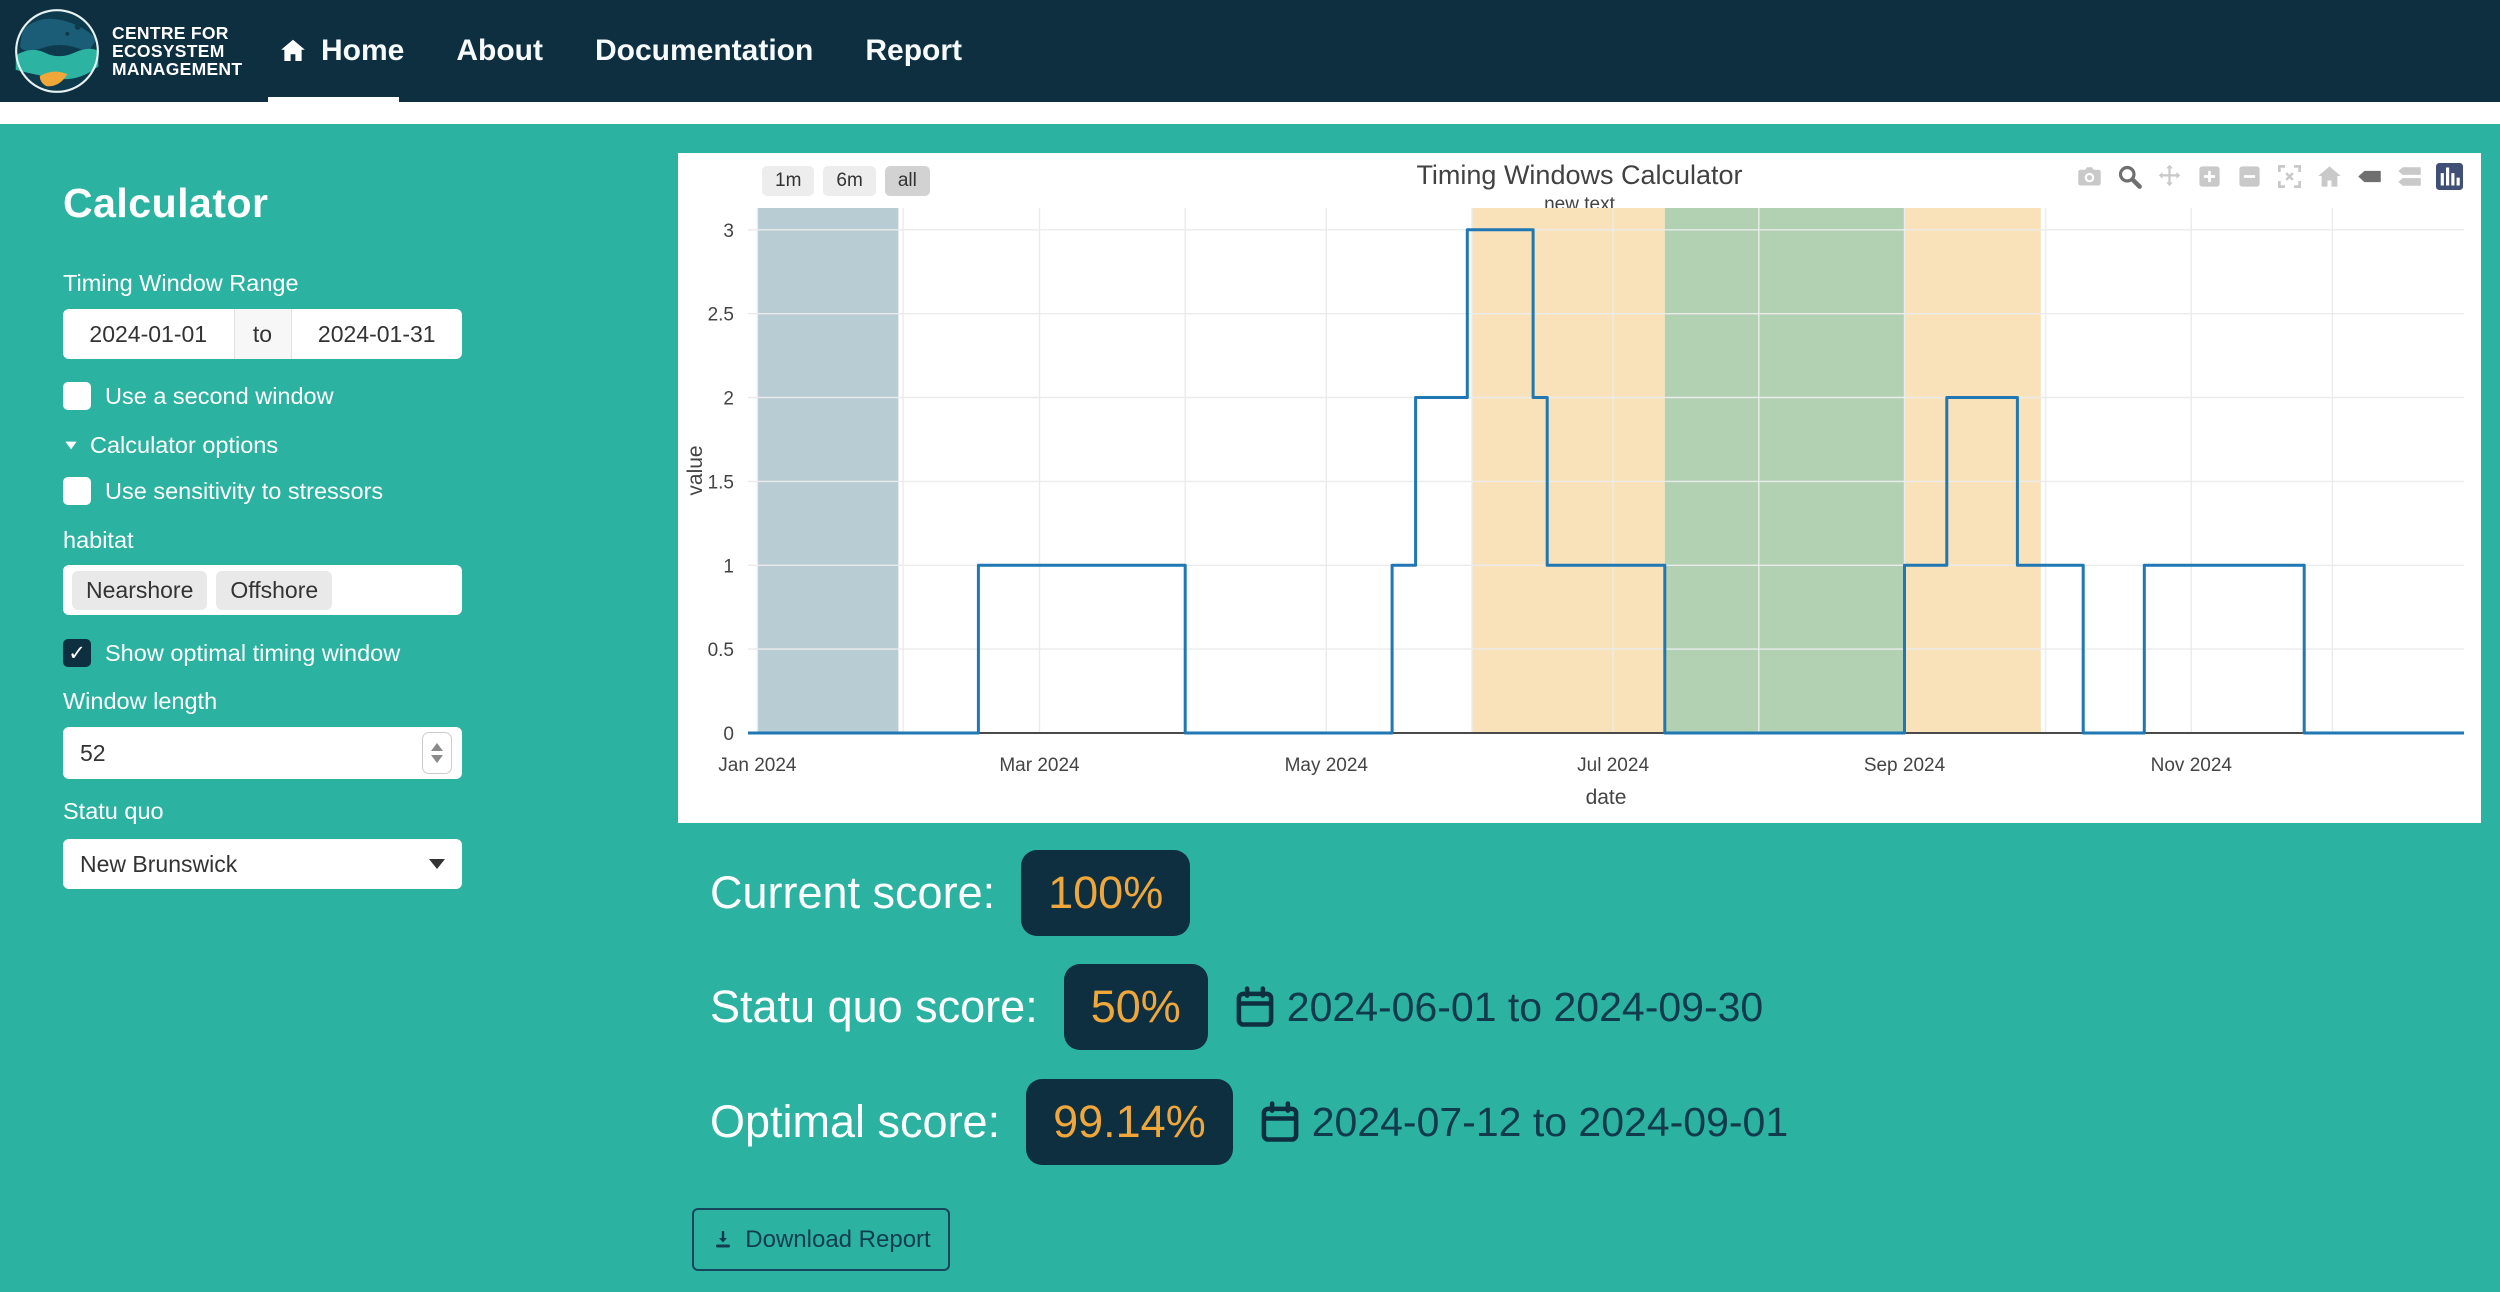 This screenshot has height=1292, width=2500. I want to click on window-length-label: Window length, so click(140, 701).